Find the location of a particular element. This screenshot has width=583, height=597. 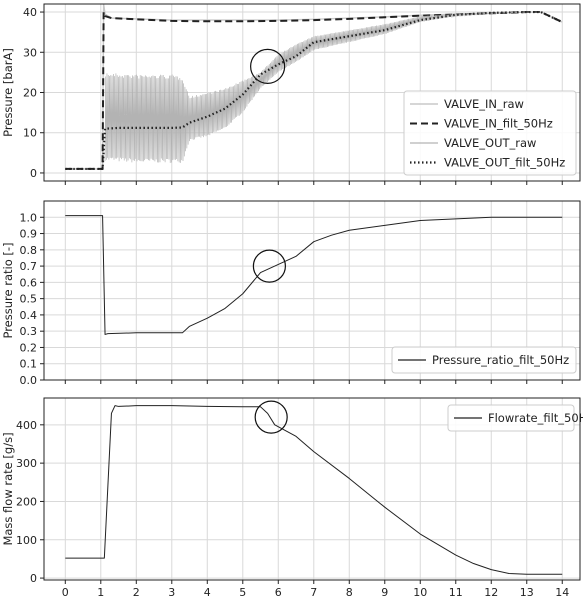

x-tick-label: 10 is located at coordinates (420, 591).